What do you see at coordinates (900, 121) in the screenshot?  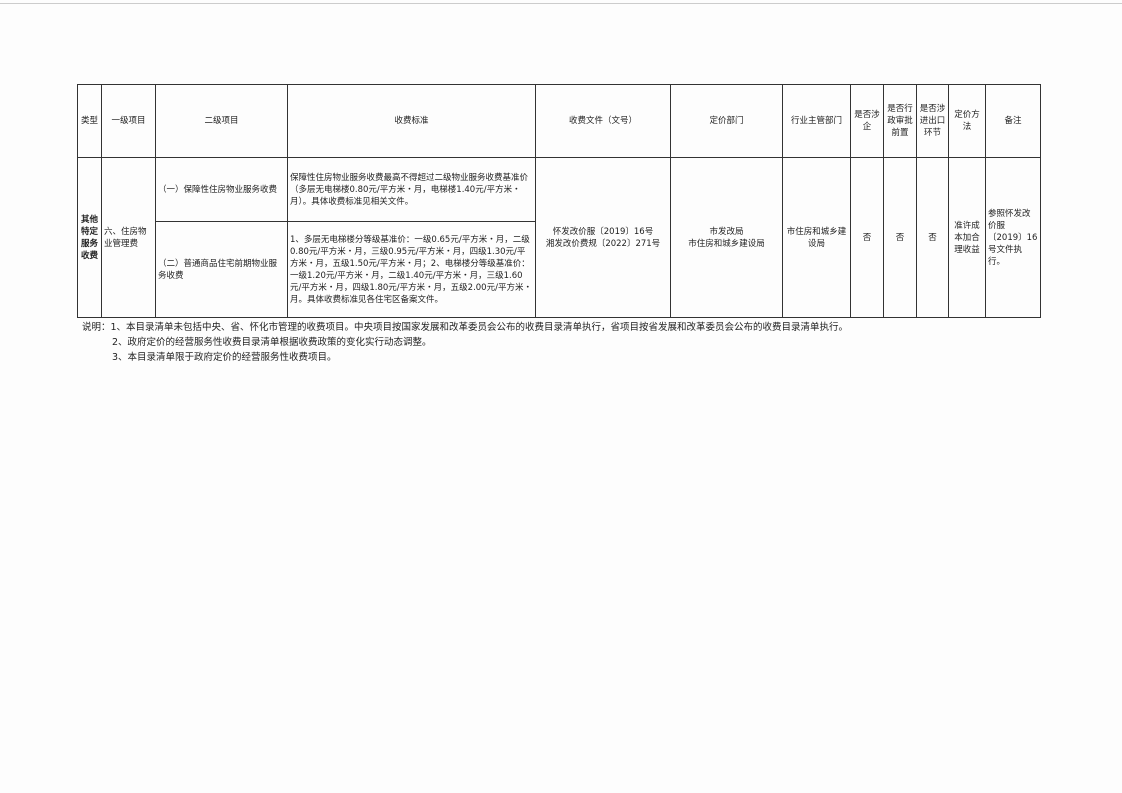 I see `header-cell: 是否行政审批前置` at bounding box center [900, 121].